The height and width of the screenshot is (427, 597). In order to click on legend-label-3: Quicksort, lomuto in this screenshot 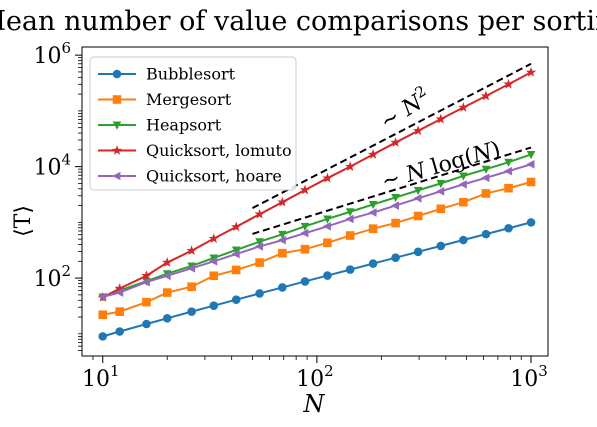, I will do `click(219, 150)`.